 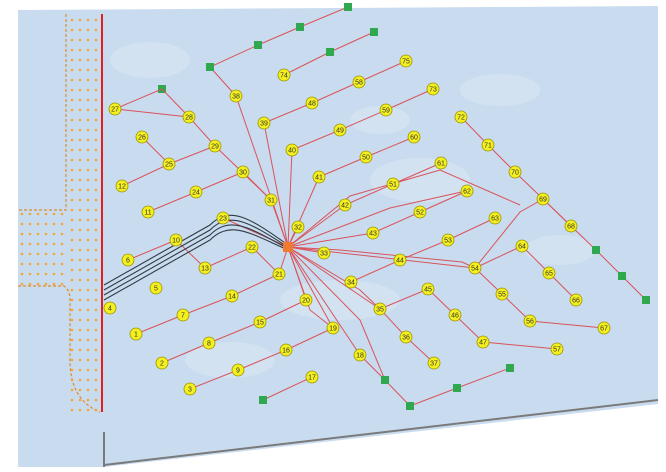 I want to click on node-label: 41, so click(x=319, y=178).